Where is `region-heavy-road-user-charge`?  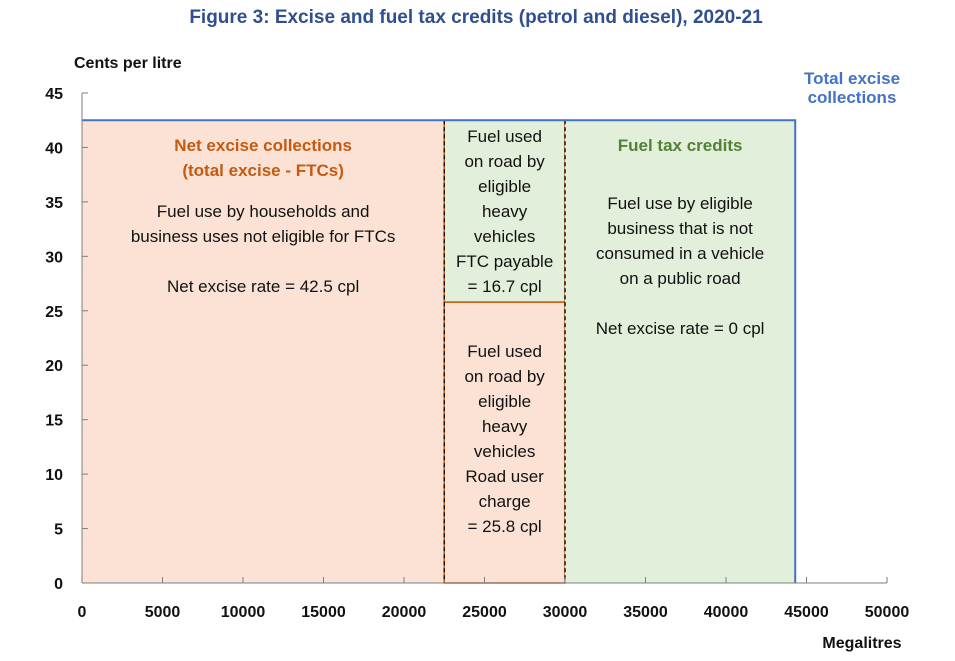 region-heavy-road-user-charge is located at coordinates (504, 442).